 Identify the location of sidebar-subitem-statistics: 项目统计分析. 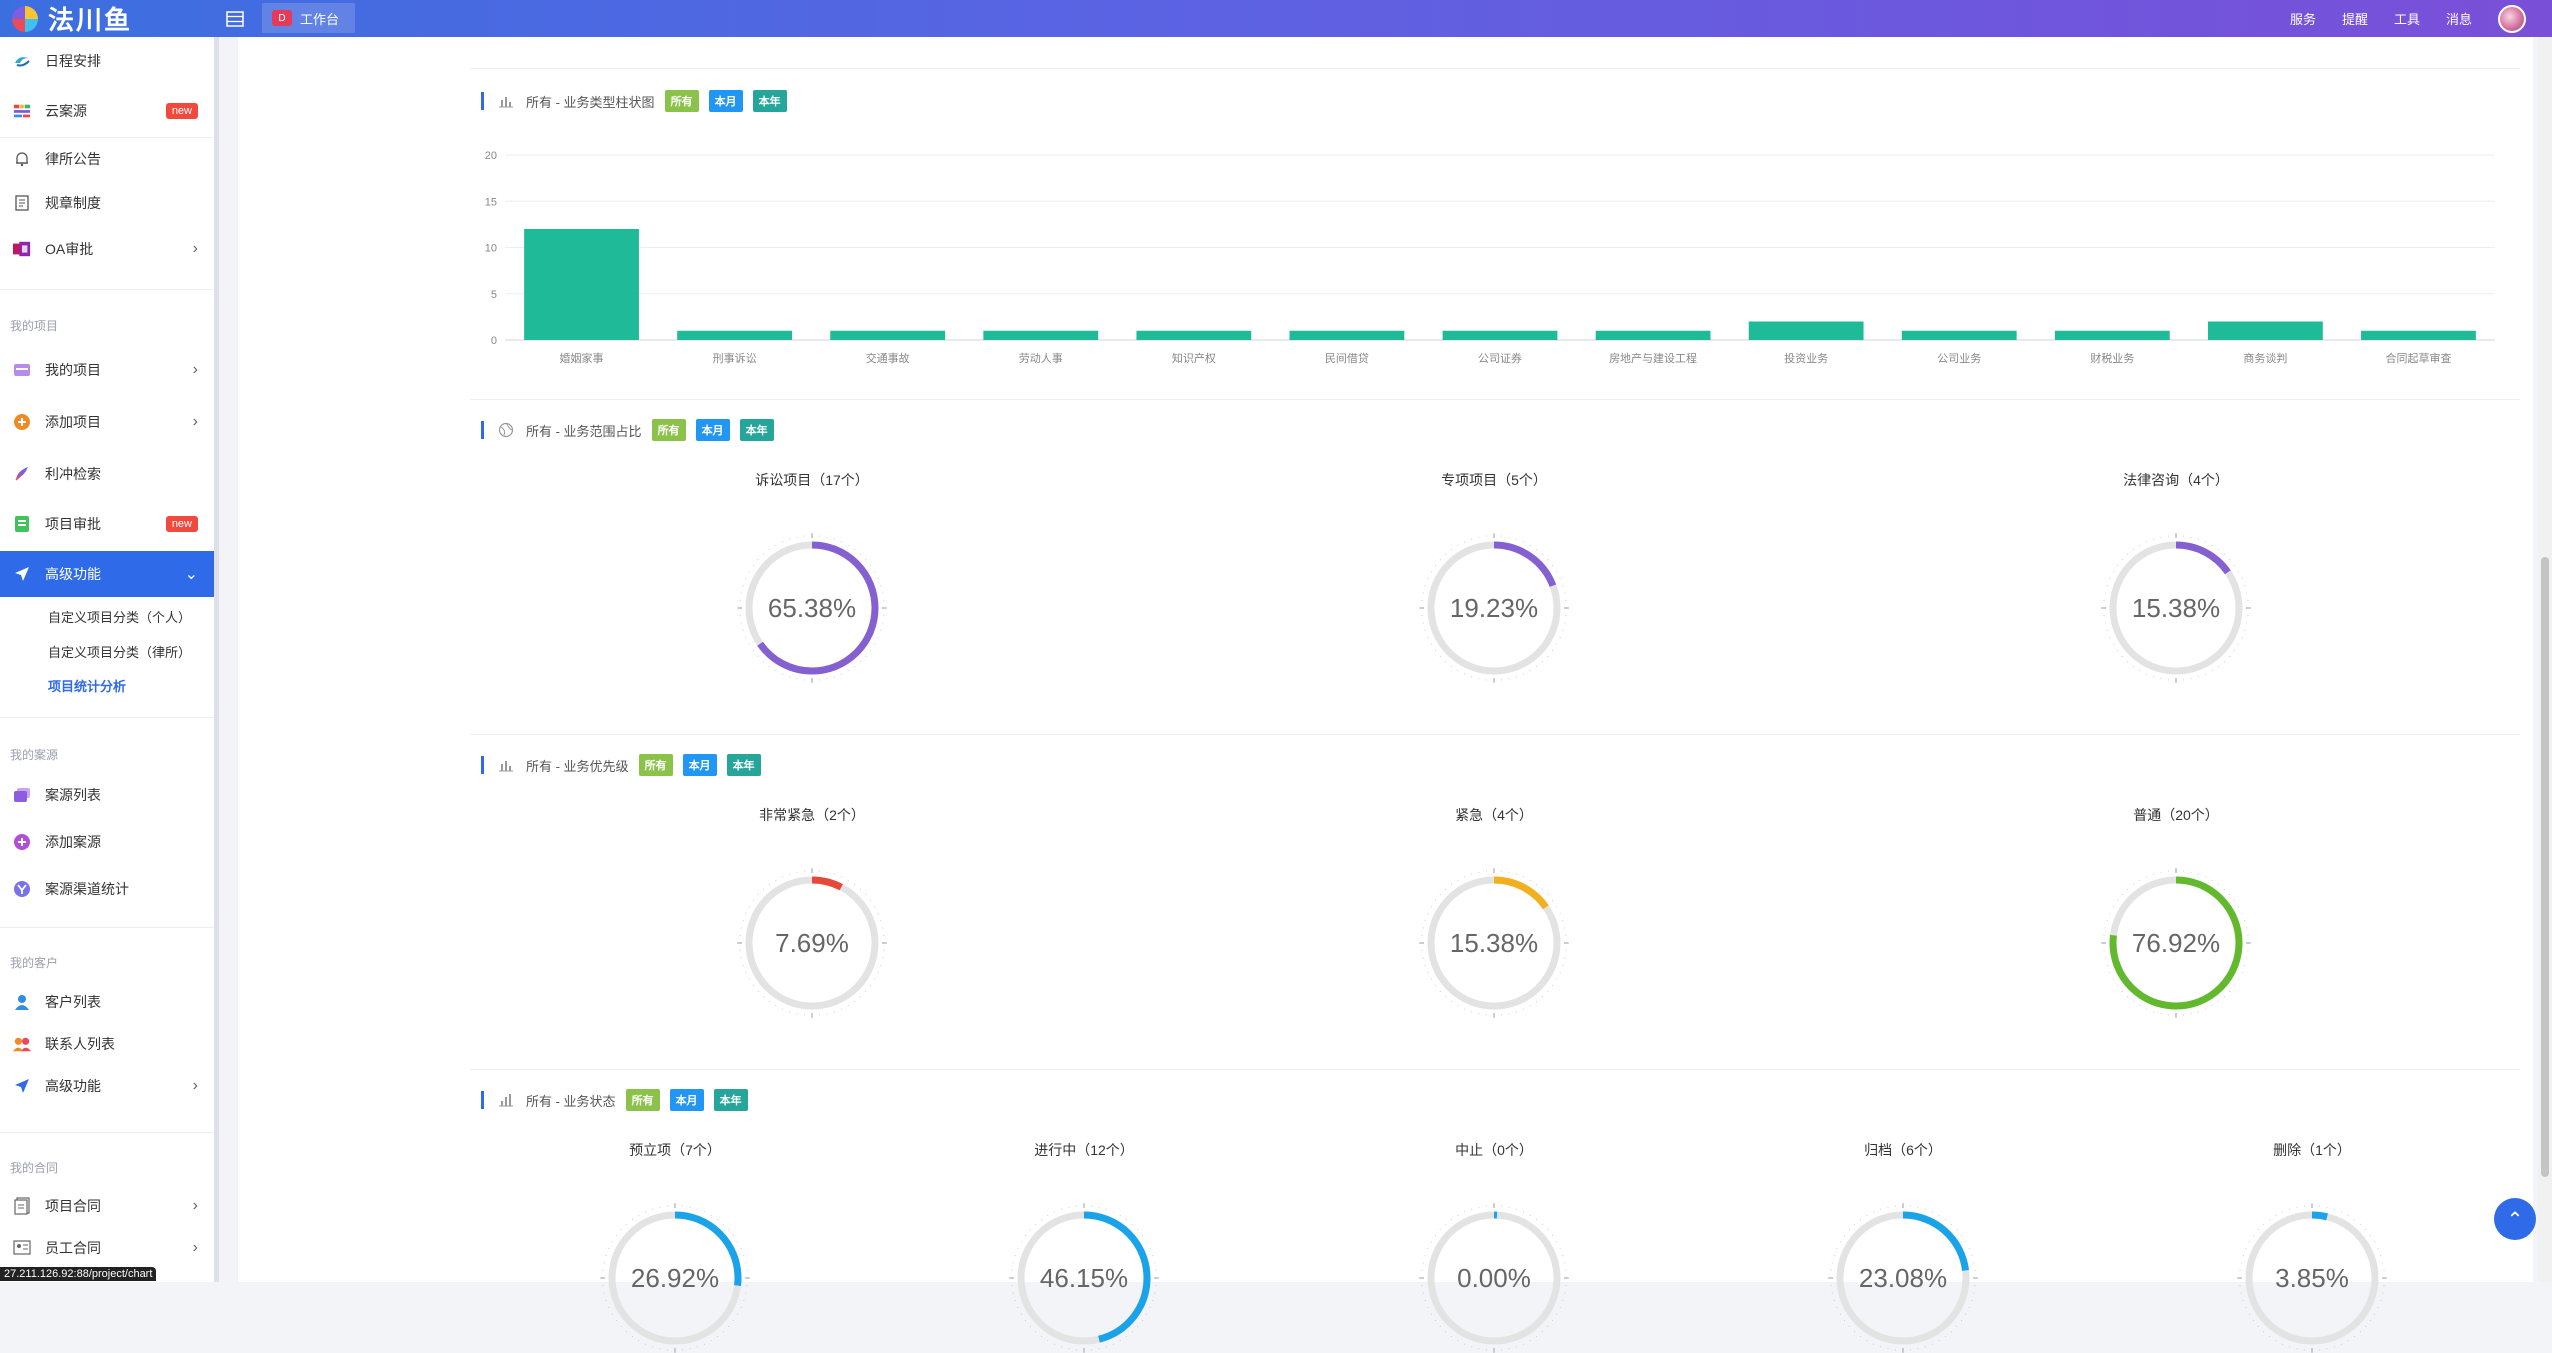
(87, 685).